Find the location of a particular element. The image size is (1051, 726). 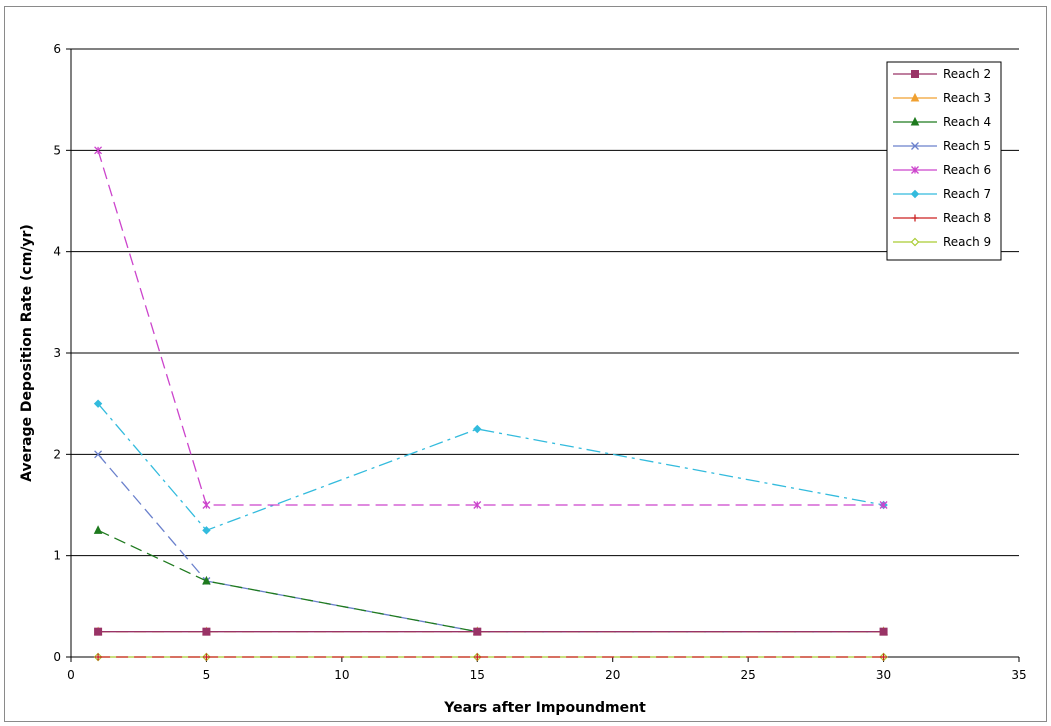

y-tick-label: 4 is located at coordinates (57, 252).